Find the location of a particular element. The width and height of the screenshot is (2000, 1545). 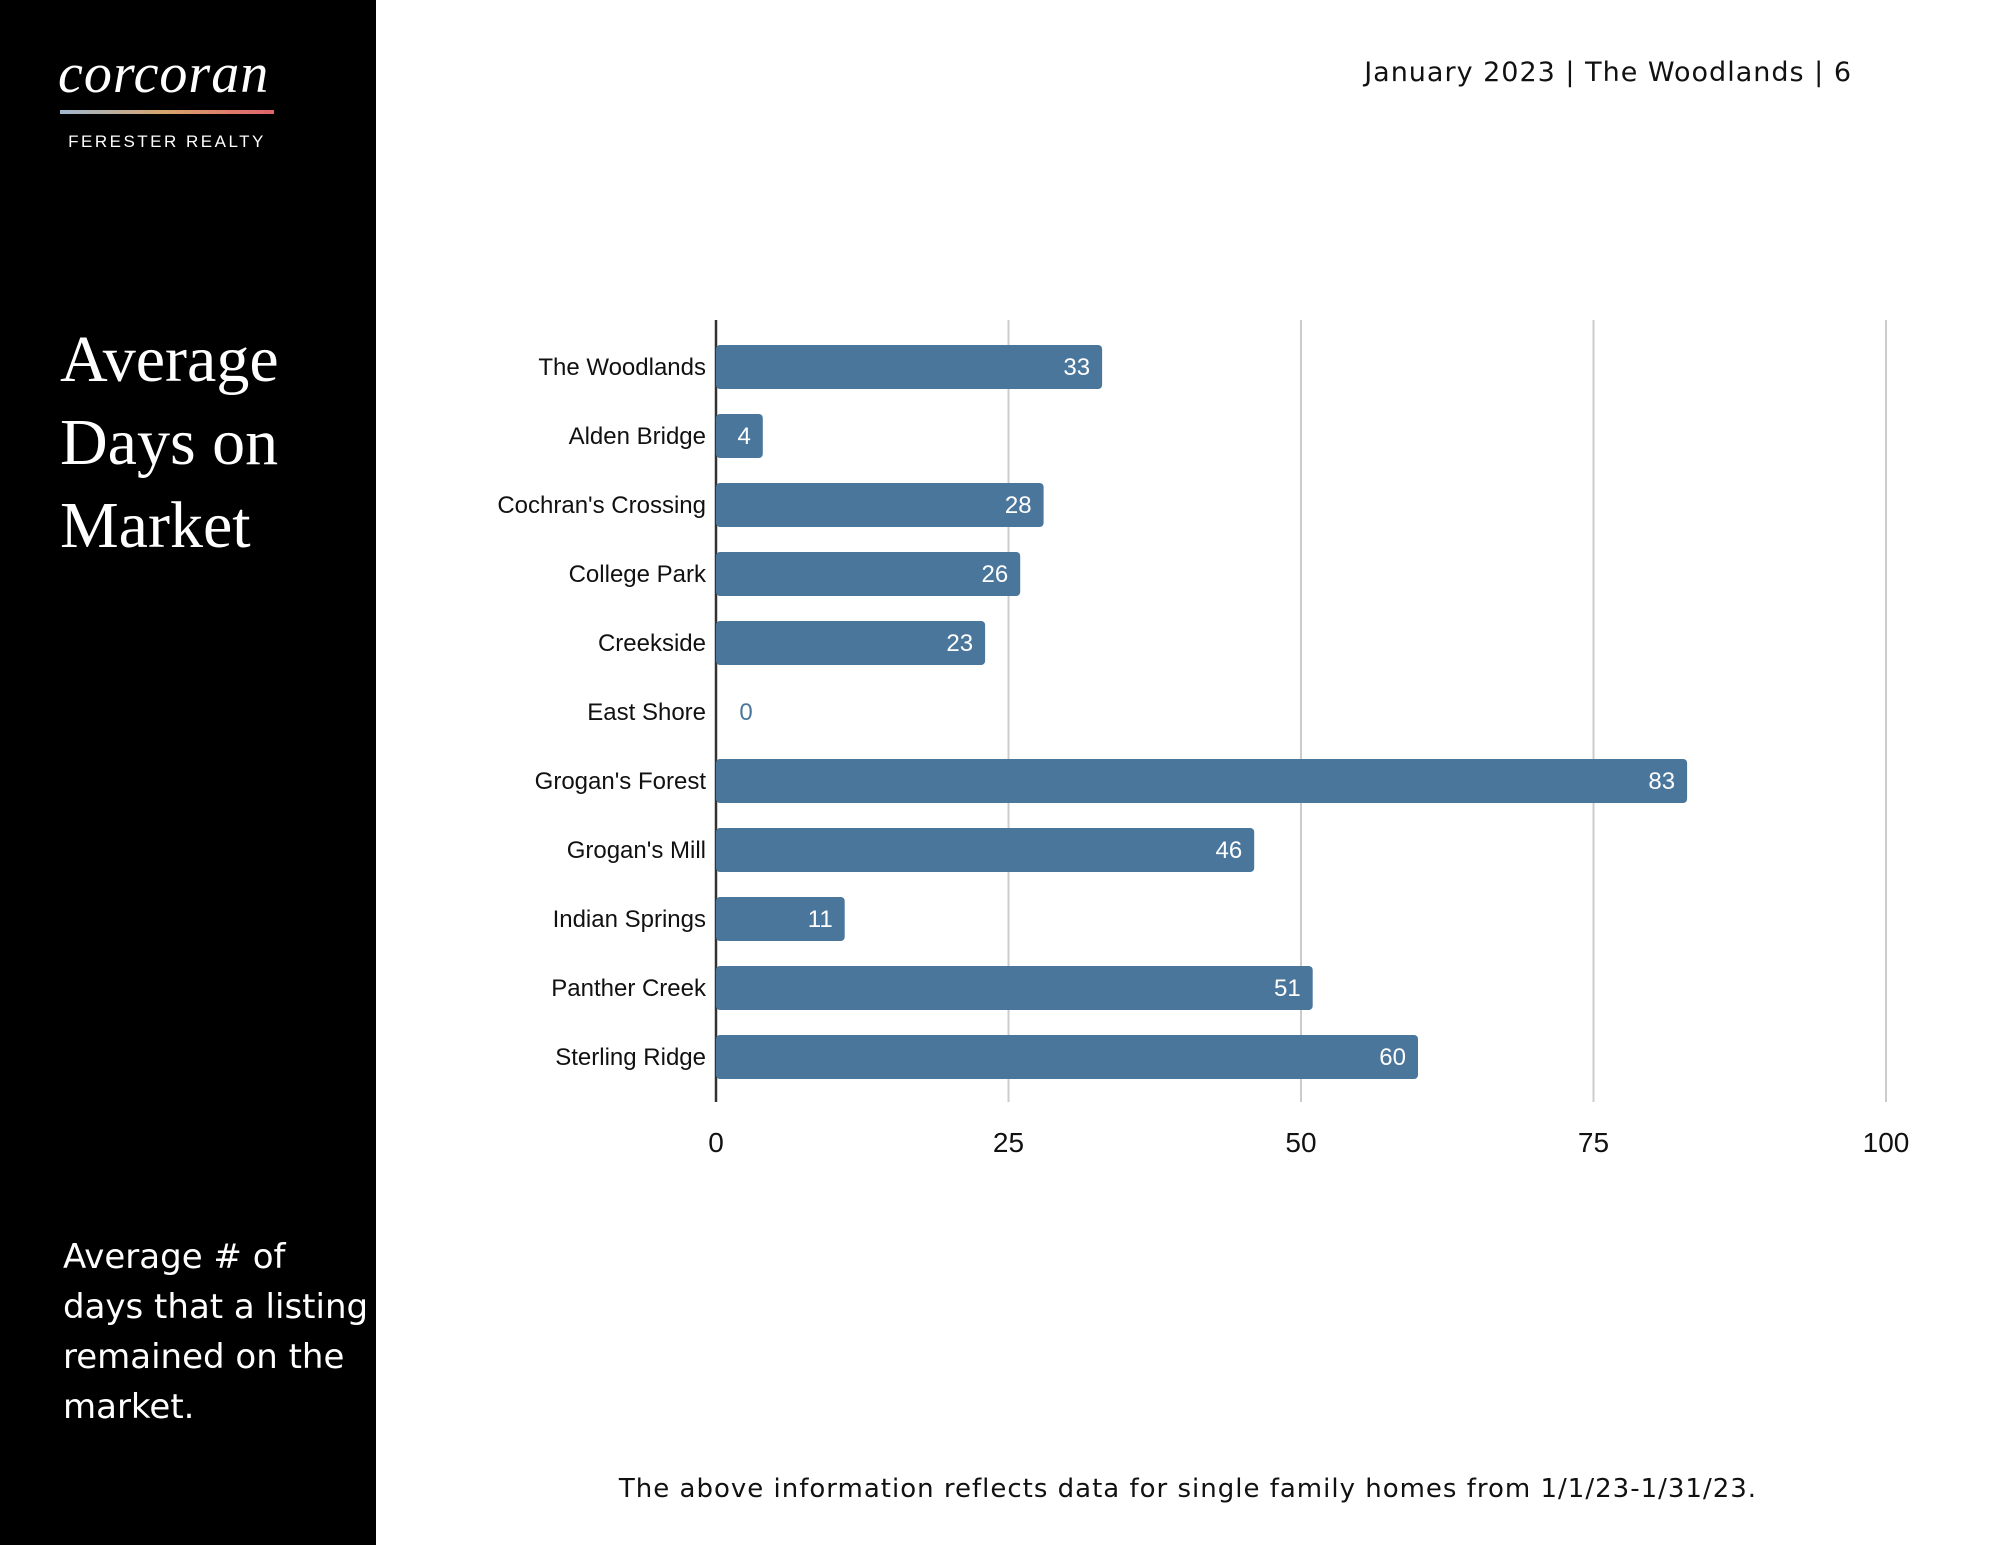

data-label: 26 is located at coordinates (994, 574).